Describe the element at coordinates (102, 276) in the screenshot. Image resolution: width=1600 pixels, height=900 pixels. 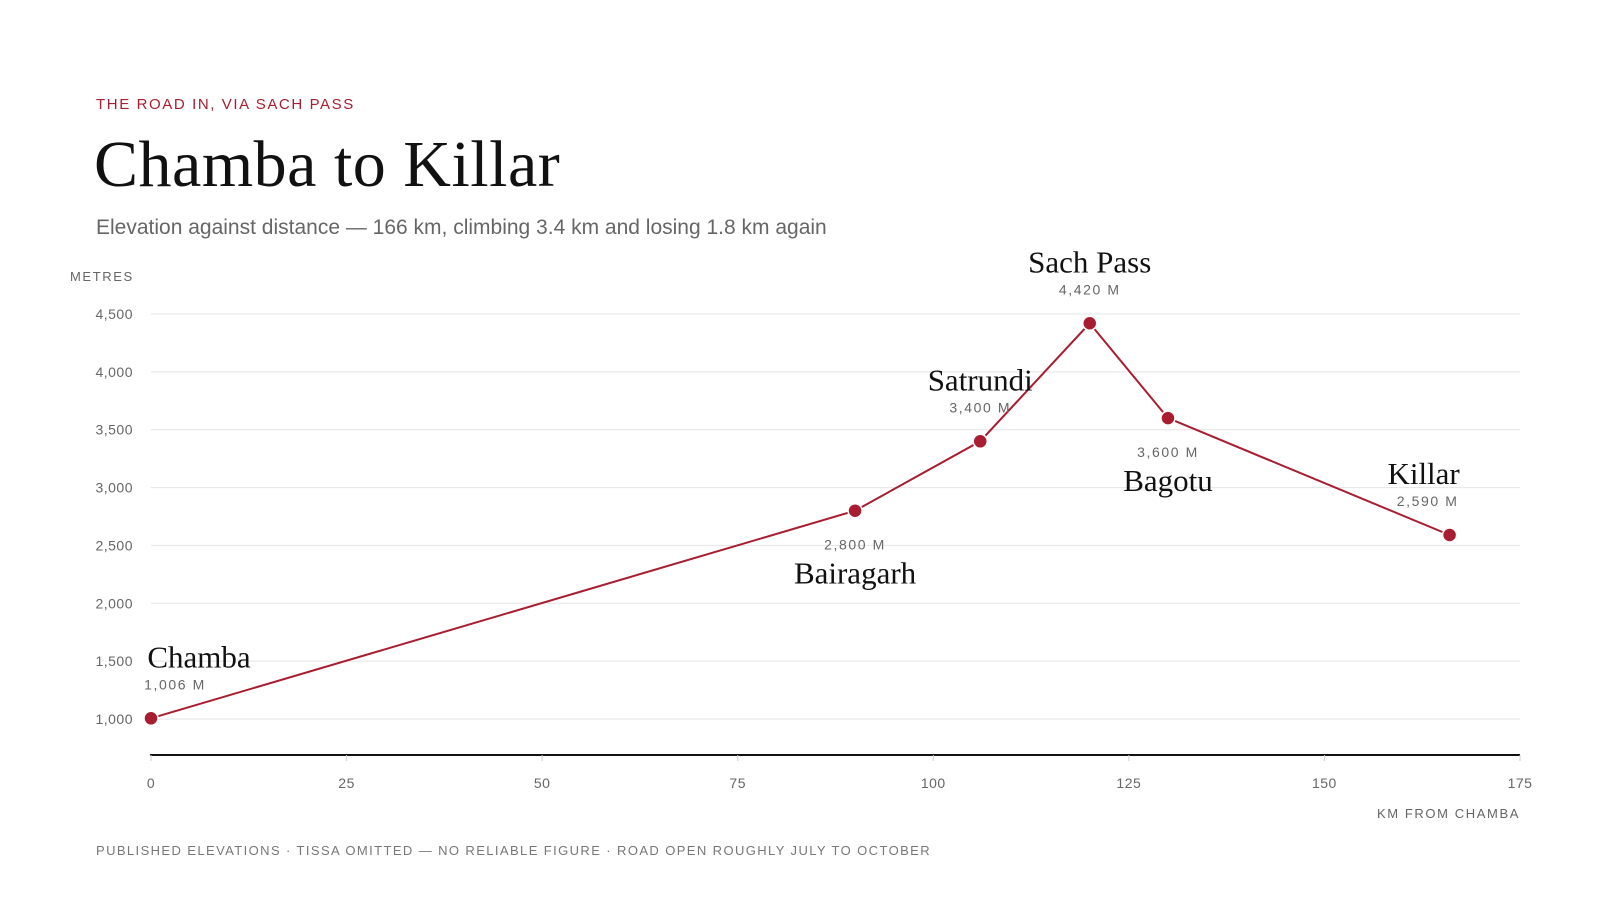
I see `y-axis-title: METRES` at that location.